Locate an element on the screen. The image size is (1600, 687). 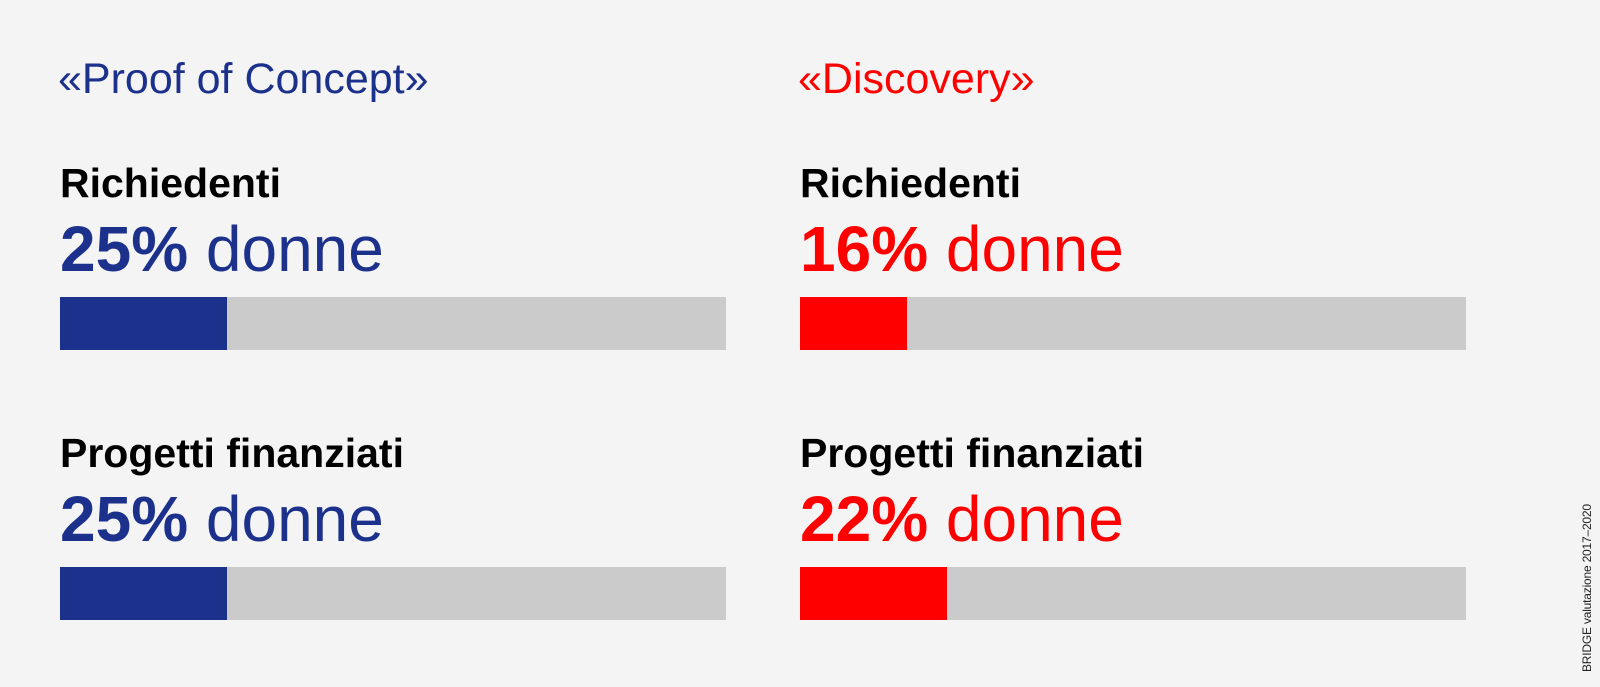
value-label: 22% donne is located at coordinates (962, 519).